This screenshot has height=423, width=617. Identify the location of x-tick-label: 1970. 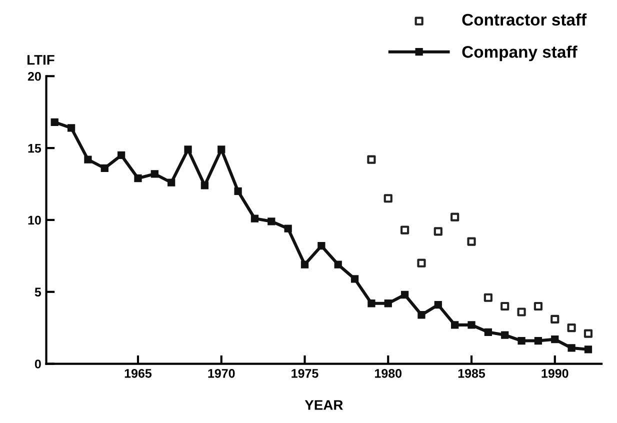
(221, 373).